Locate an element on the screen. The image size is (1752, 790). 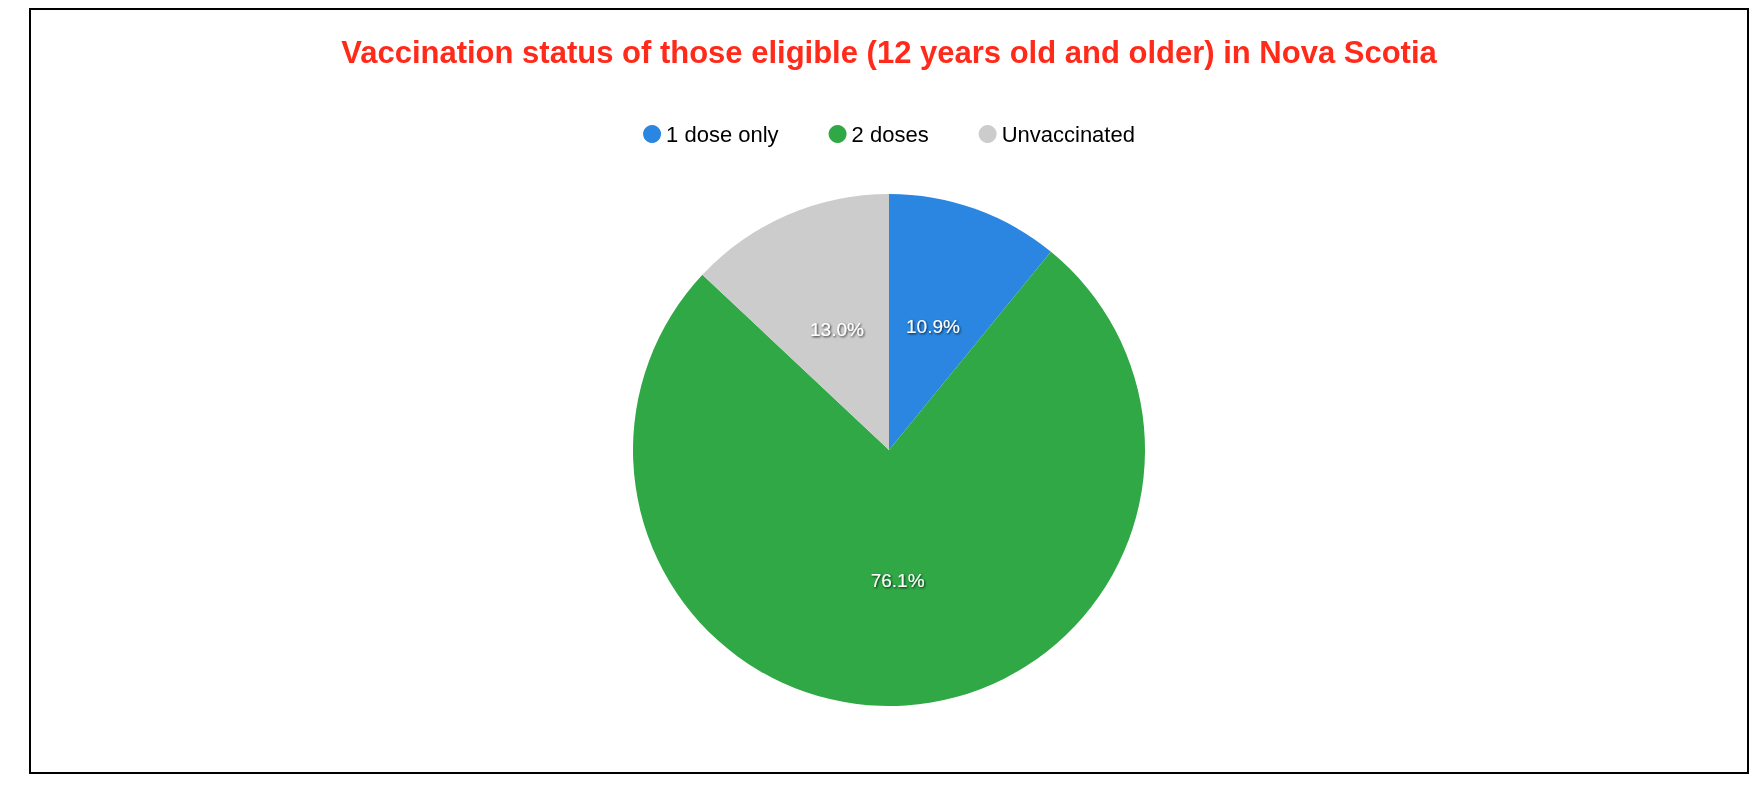
legend-label: Unvaccinated is located at coordinates (1068, 134).